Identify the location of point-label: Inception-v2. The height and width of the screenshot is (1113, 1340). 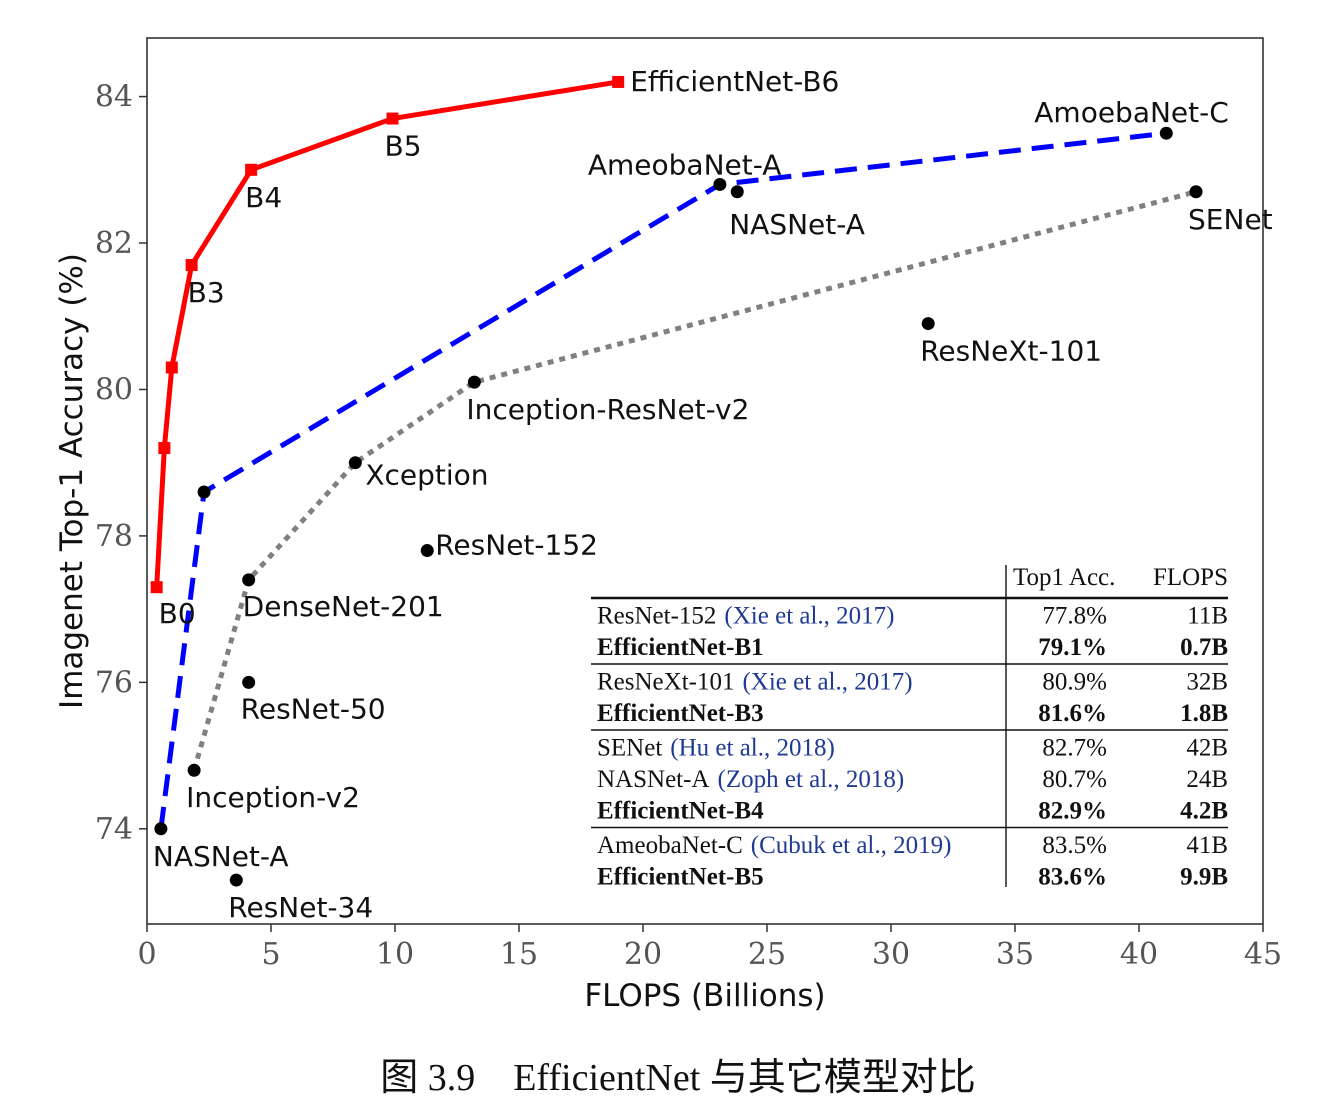
(273, 797).